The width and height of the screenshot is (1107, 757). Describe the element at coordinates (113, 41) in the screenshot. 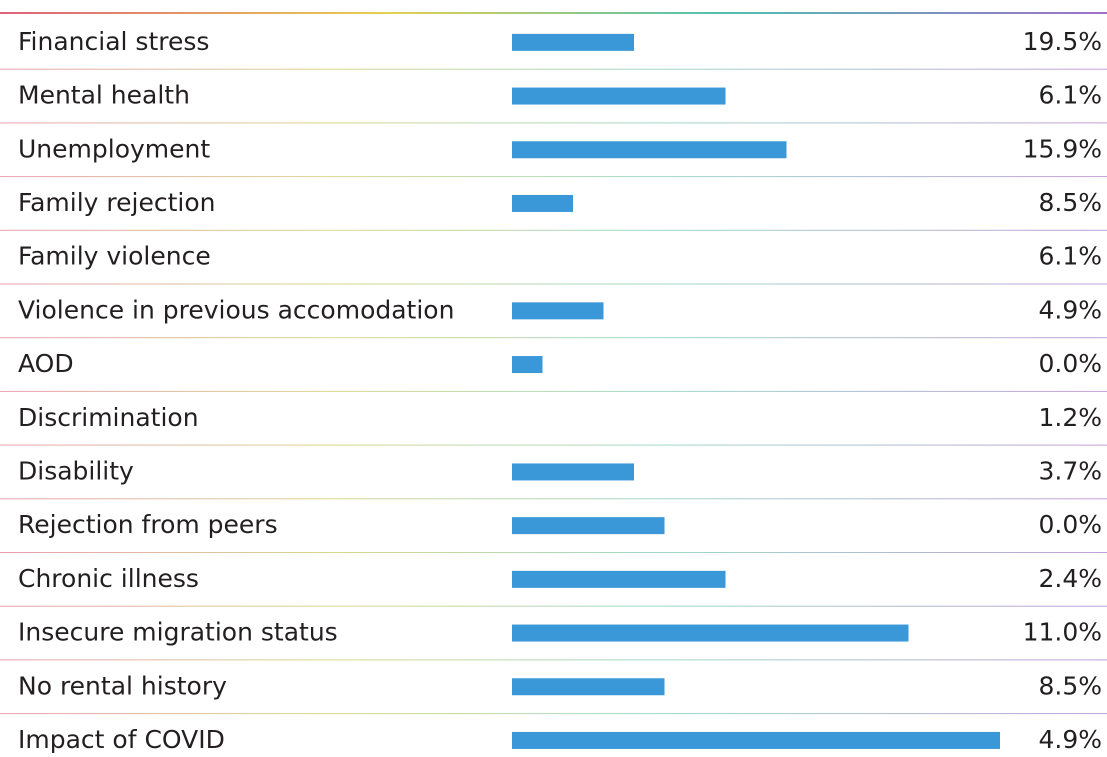

I see `row-label: Financial stress` at that location.